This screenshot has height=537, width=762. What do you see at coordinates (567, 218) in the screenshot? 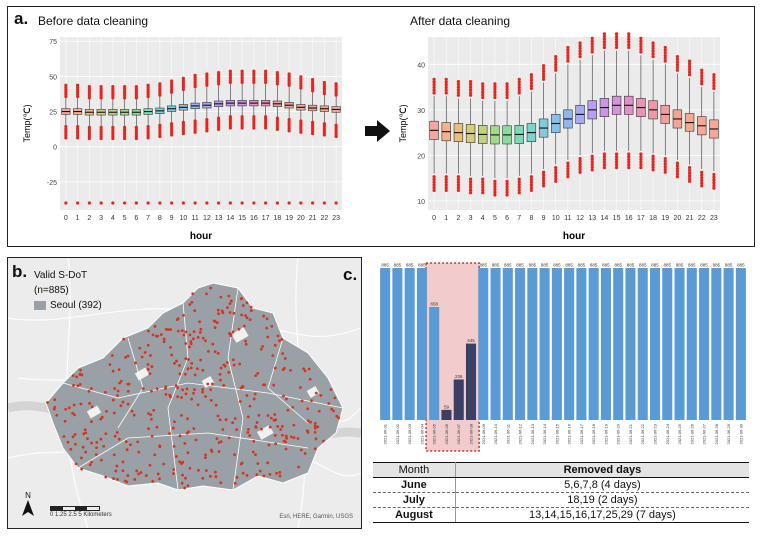
I see `x-tick-label: 11` at bounding box center [567, 218].